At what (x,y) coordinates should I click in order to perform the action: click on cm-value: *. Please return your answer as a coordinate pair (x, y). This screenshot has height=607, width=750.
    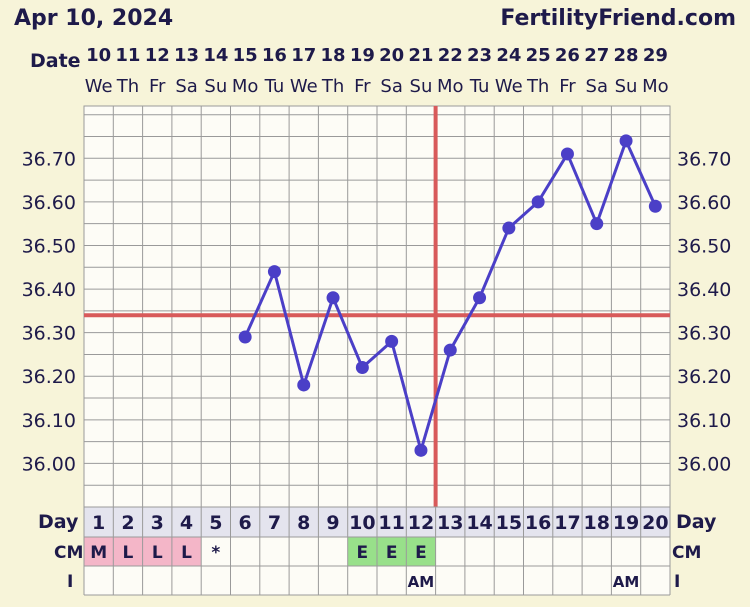
    Looking at the image, I should click on (215, 553).